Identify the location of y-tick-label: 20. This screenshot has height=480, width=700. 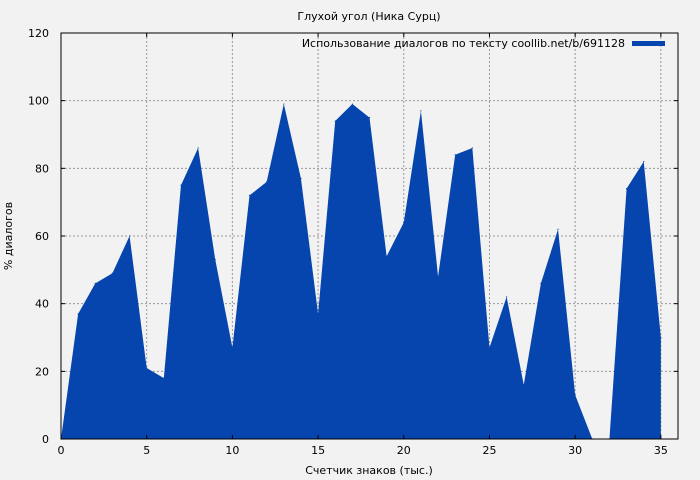
(42, 371).